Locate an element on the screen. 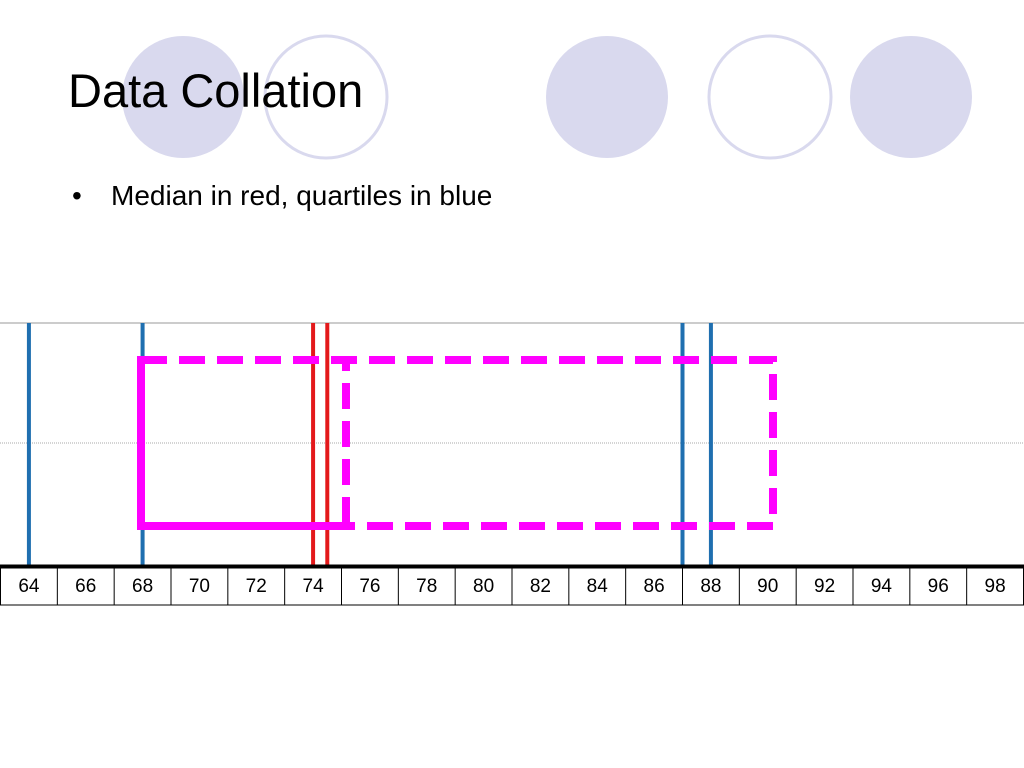  tick-label: 92 is located at coordinates (824, 586).